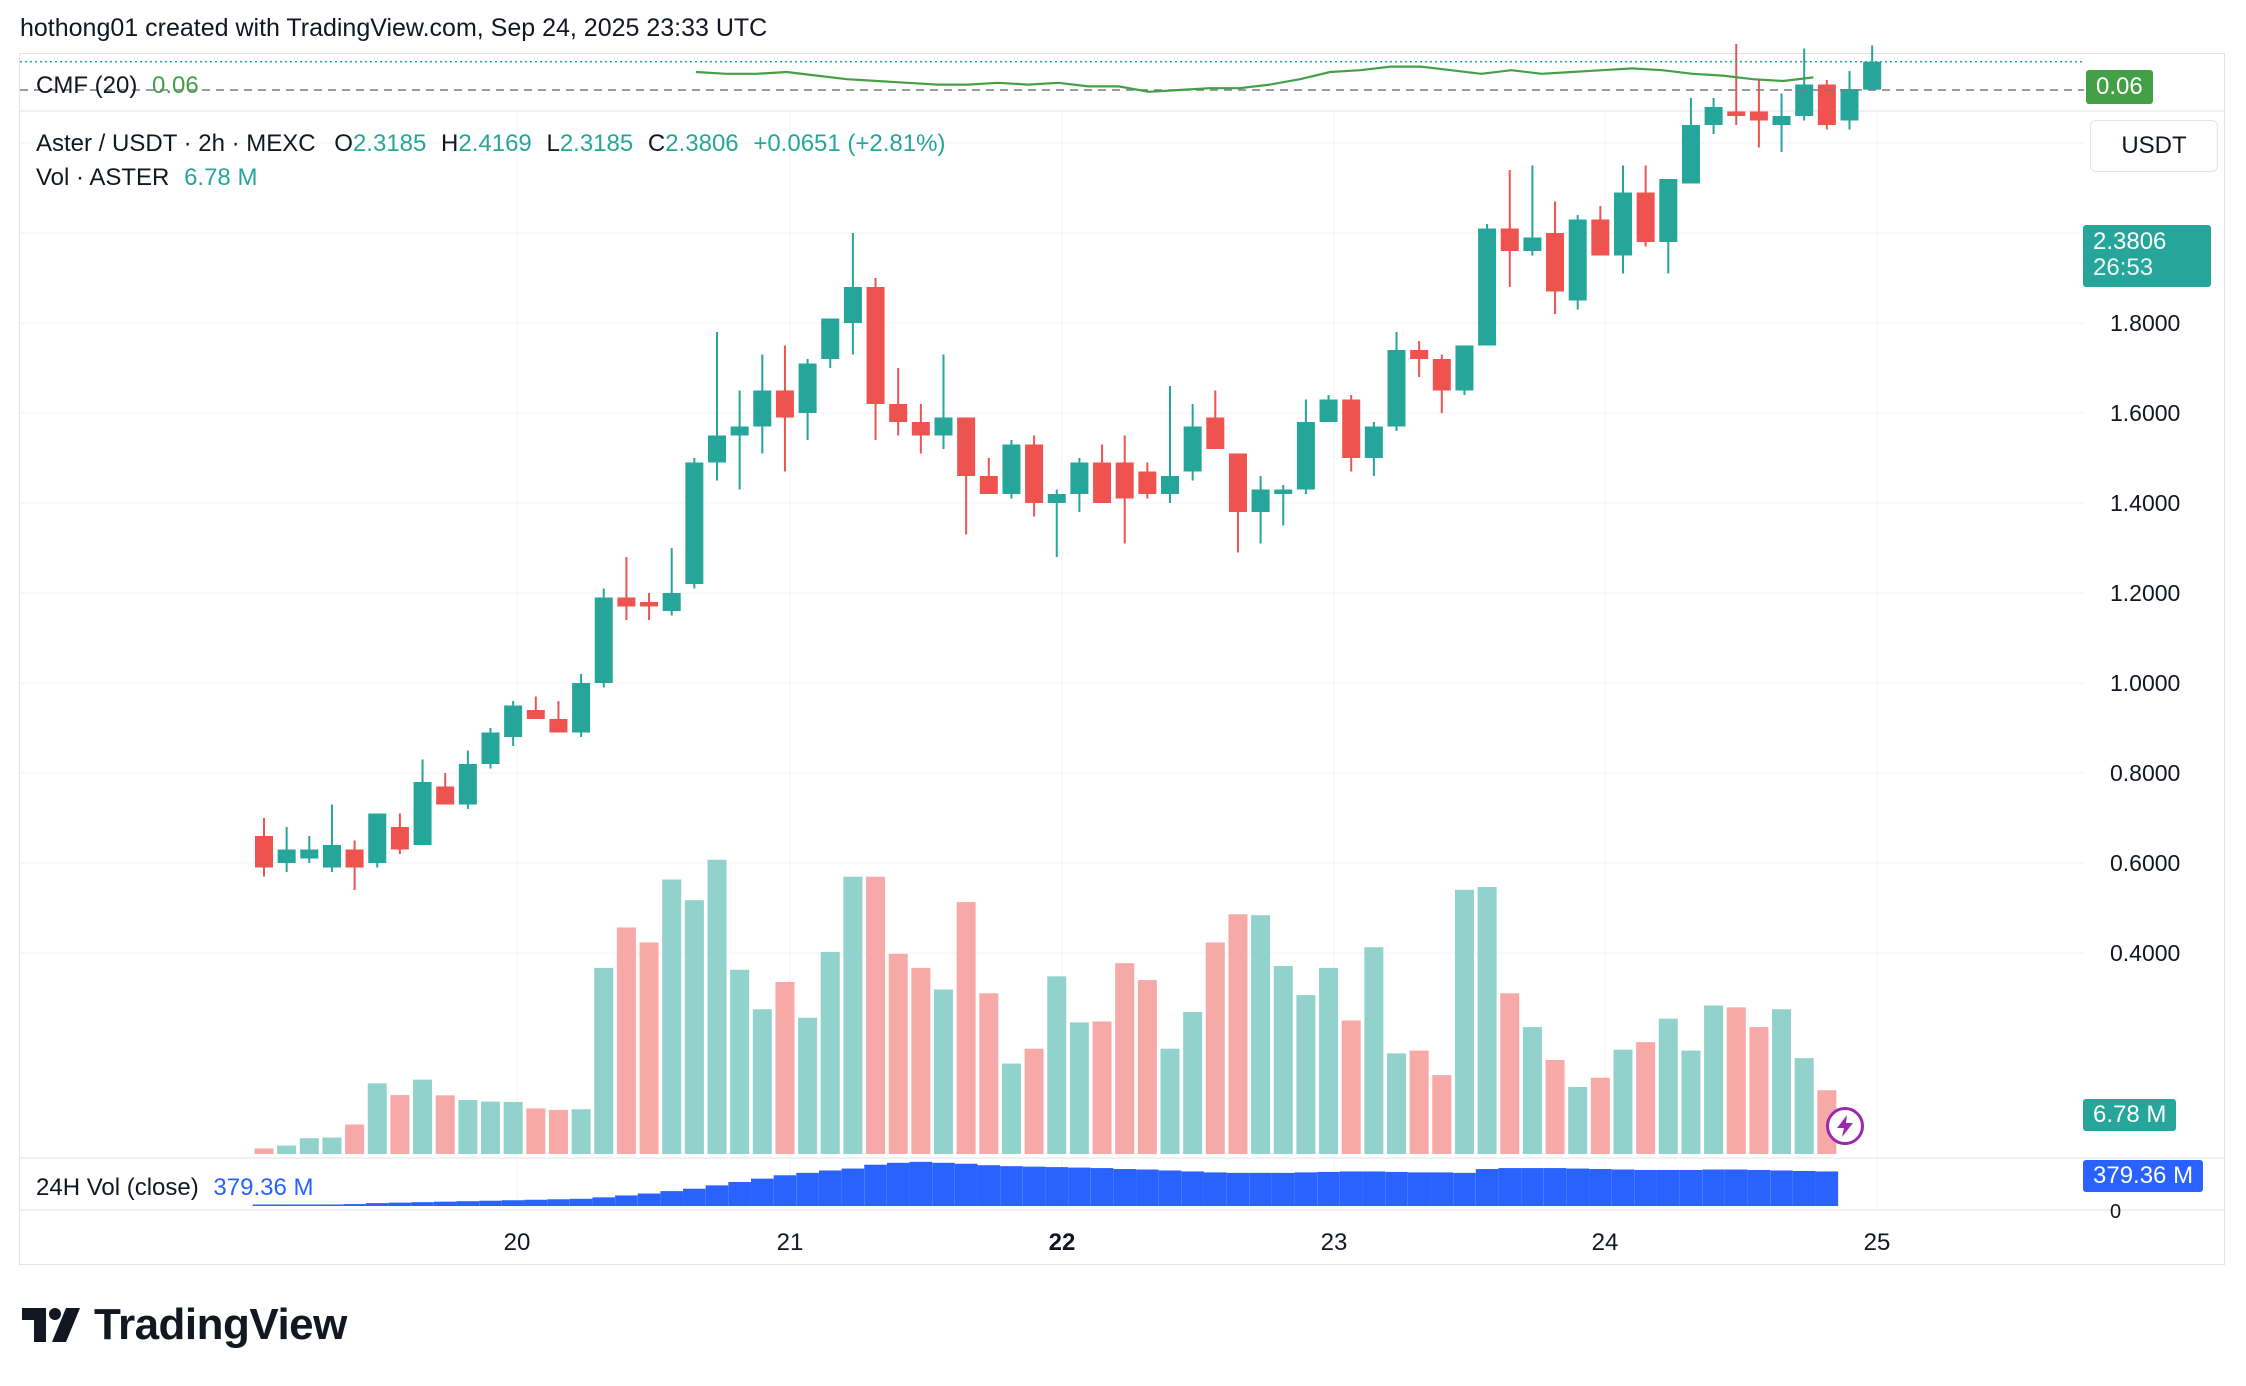 The width and height of the screenshot is (2246, 1386). I want to click on symbol-pair: Aster / USDT · 2h · MEXC, so click(176, 143).